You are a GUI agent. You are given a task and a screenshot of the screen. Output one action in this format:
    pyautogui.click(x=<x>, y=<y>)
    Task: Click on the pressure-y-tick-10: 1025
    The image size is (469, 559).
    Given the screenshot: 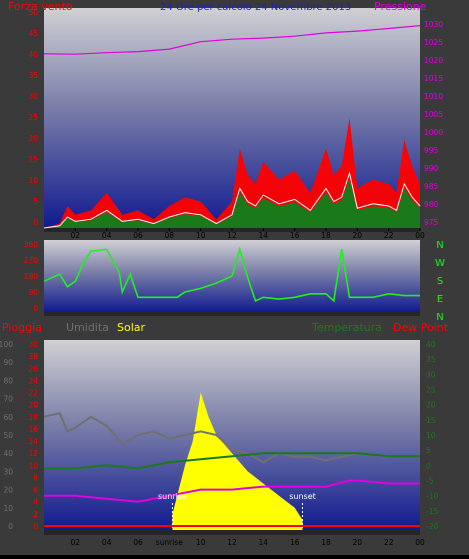 What is the action you would take?
    pyautogui.click(x=433, y=42)
    